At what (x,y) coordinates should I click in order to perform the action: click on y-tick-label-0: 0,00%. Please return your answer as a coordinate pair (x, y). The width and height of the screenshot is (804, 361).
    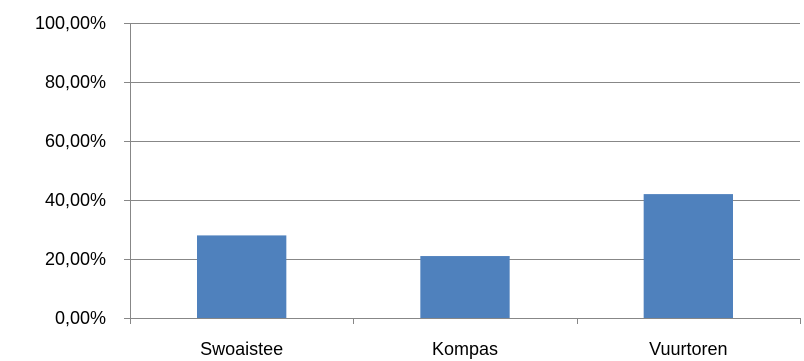
    Looking at the image, I should click on (80, 318).